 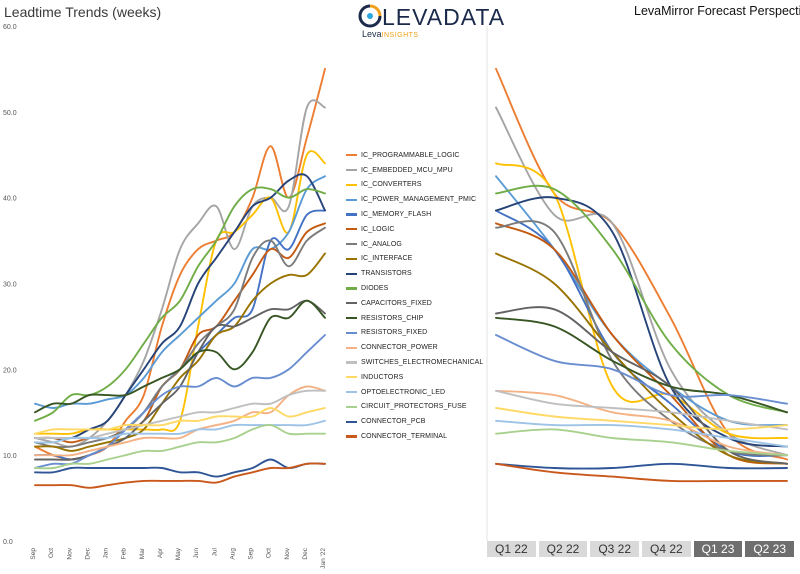 I want to click on legend-item: SWITCHES_ELECTROMECHANICAL, so click(x=421, y=362).